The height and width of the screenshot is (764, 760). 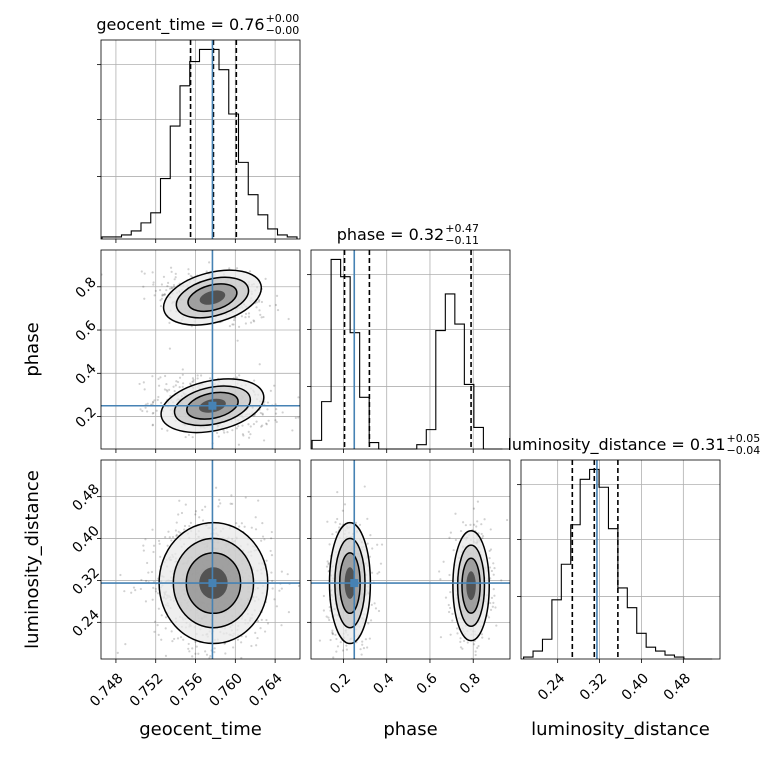 I want to click on histogram-panel-luminosity_distance, so click(x=618, y=561).